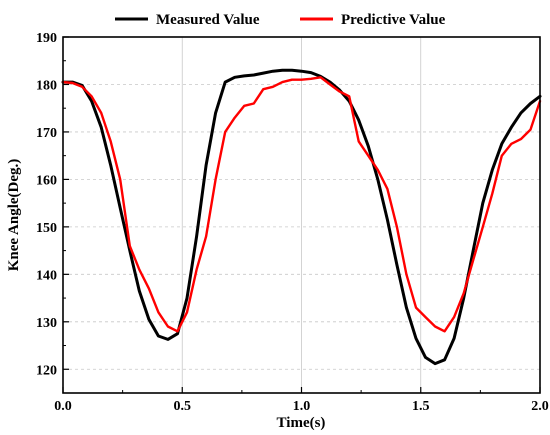  Describe the element at coordinates (46, 370) in the screenshot. I see `y-tick-label: 120` at that location.